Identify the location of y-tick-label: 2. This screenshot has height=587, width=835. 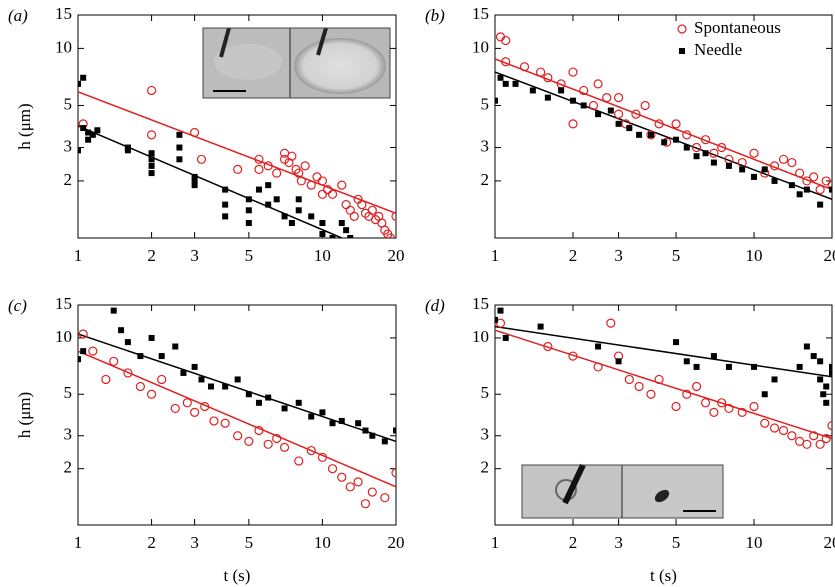
(485, 179).